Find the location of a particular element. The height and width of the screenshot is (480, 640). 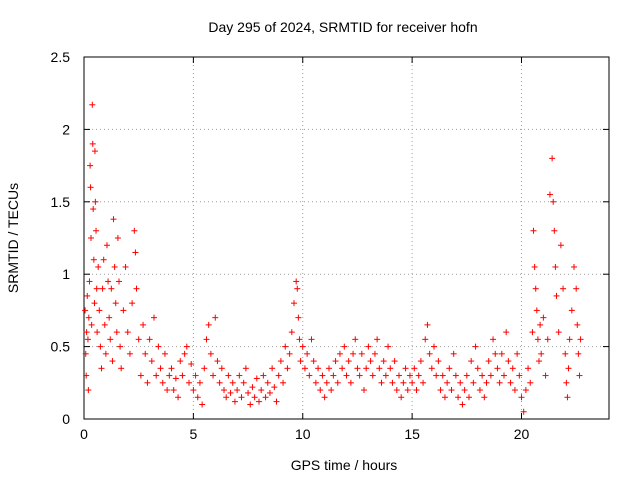

y-tick-label: 2.5 is located at coordinates (61, 57).